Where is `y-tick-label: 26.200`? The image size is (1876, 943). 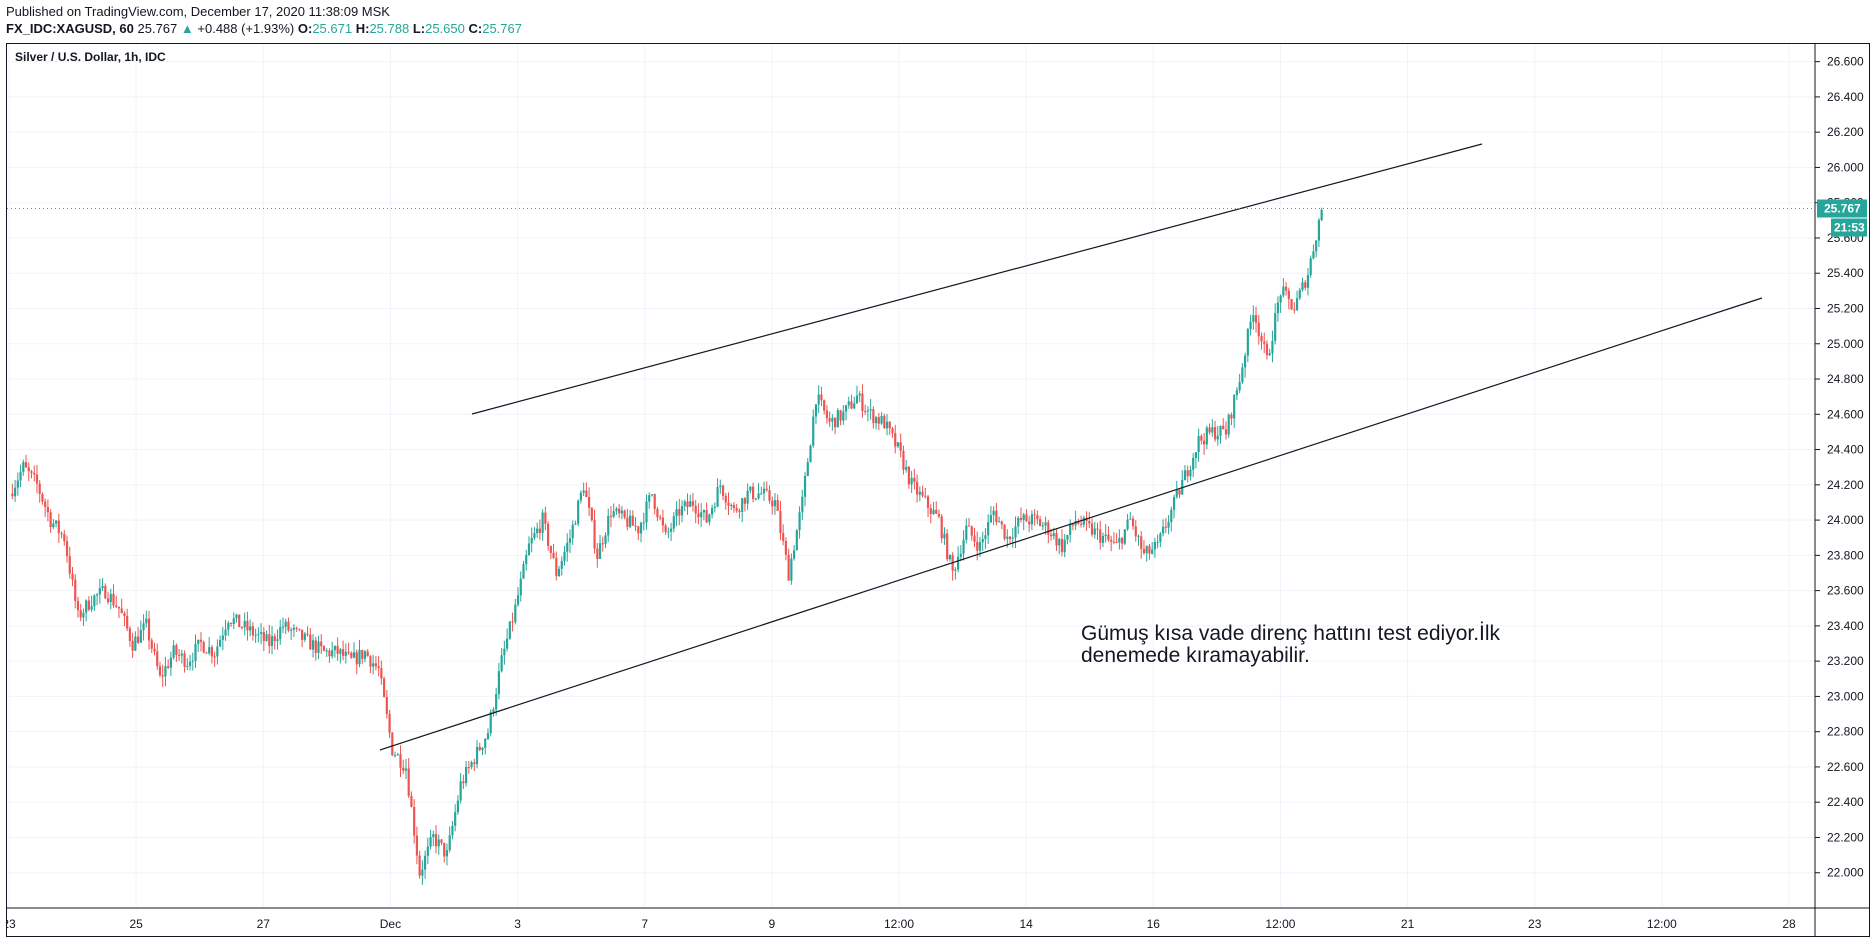 y-tick-label: 26.200 is located at coordinates (1845, 132).